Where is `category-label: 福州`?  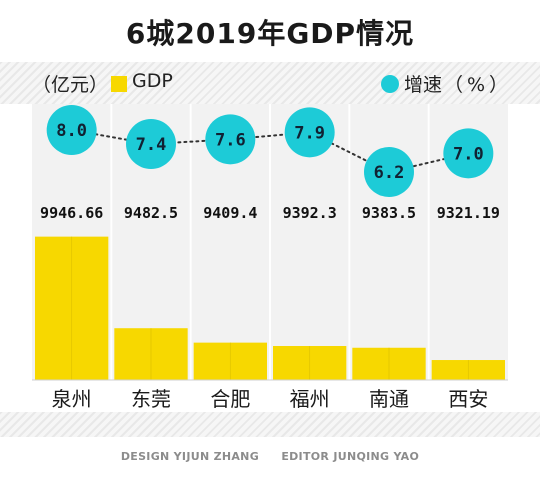 category-label: 福州 is located at coordinates (310, 399).